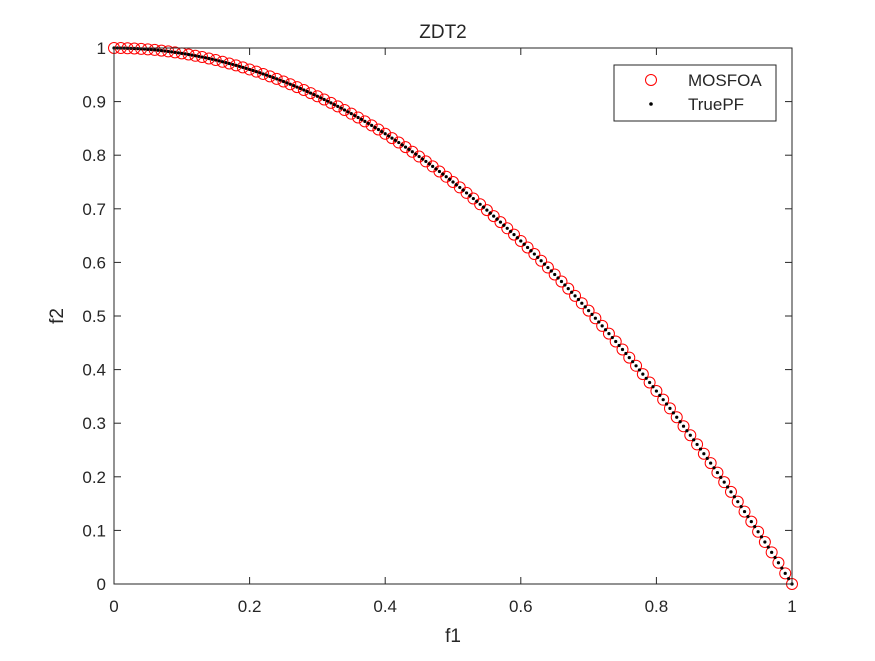 The image size is (875, 661). What do you see at coordinates (453, 636) in the screenshot?
I see `x-axis-label: f1` at bounding box center [453, 636].